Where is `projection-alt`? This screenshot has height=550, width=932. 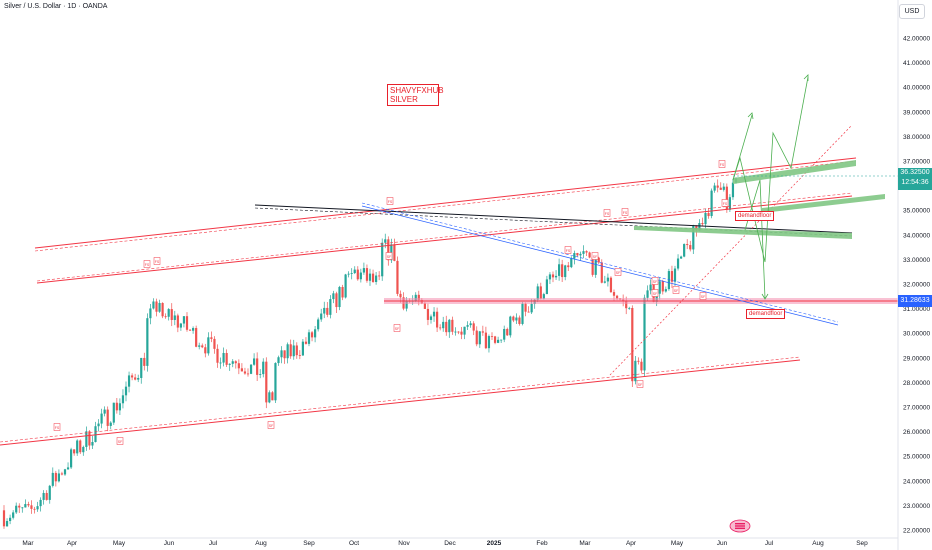 projection-alt is located at coordinates (742, 147).